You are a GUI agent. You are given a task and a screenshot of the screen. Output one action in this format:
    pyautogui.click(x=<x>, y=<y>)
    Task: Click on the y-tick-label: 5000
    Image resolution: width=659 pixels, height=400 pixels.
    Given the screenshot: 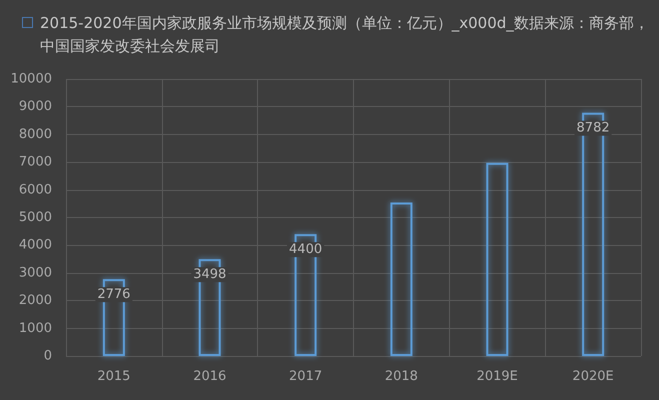 What is the action you would take?
    pyautogui.click(x=35, y=217)
    